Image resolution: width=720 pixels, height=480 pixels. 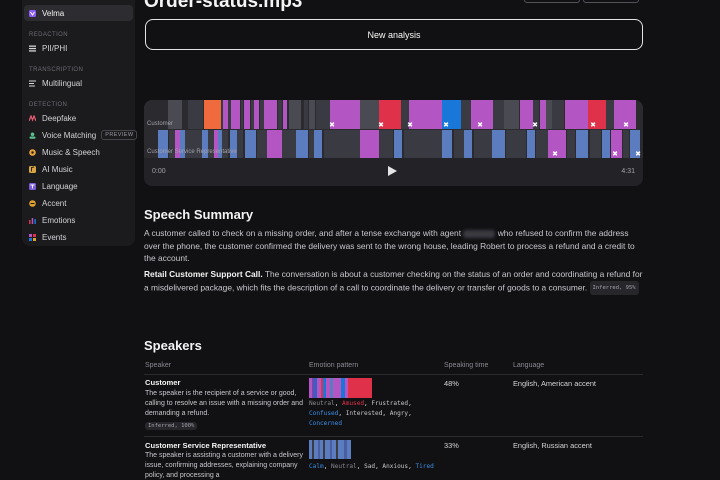 I want to click on sidebar-item-multilingual: Multilingual, so click(x=78, y=83).